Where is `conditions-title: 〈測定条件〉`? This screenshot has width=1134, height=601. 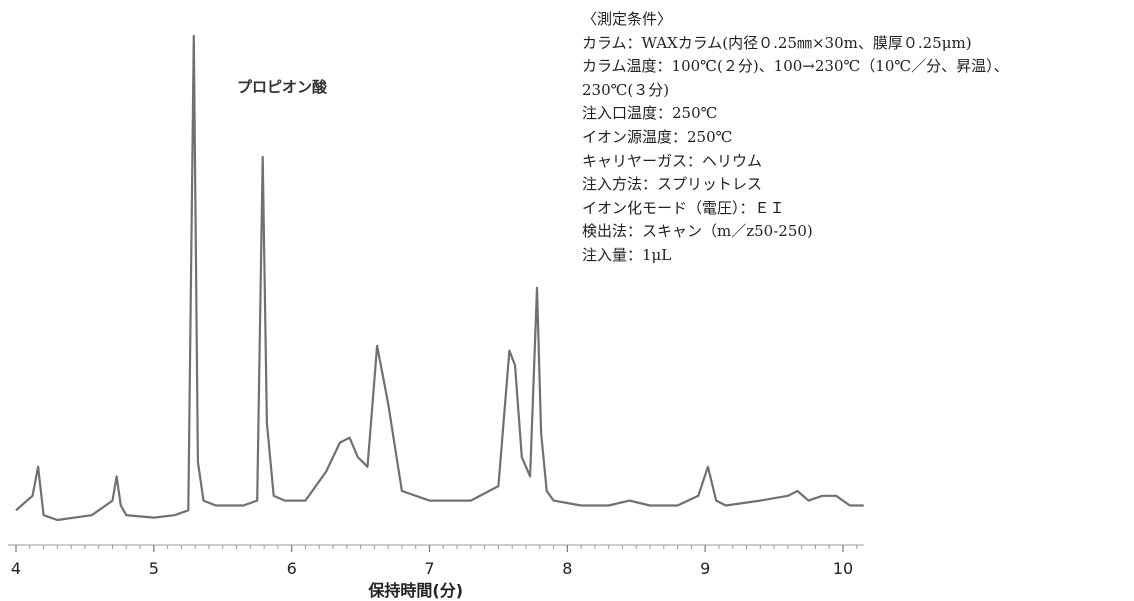
conditions-title: 〈測定条件〉 is located at coordinates (627, 19).